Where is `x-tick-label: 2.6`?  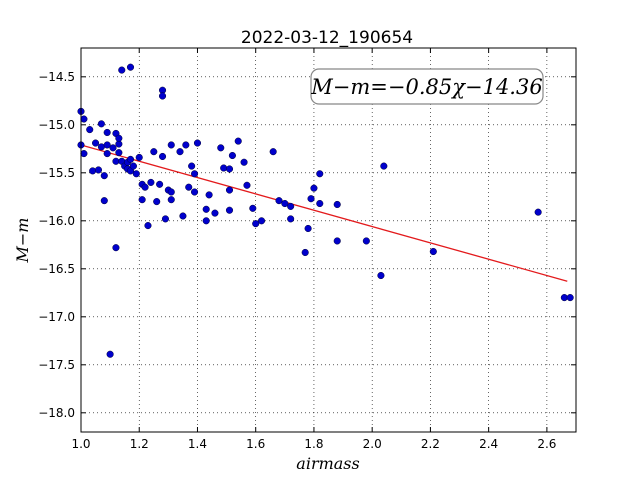 x-tick-label: 2.6 is located at coordinates (546, 444).